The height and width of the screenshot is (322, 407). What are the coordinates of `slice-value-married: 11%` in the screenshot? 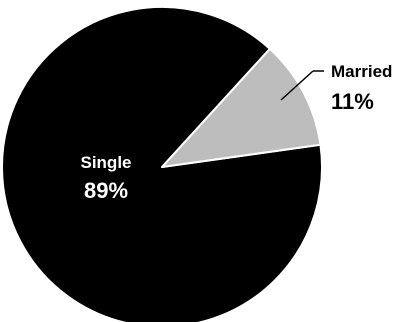 It's located at (352, 101).